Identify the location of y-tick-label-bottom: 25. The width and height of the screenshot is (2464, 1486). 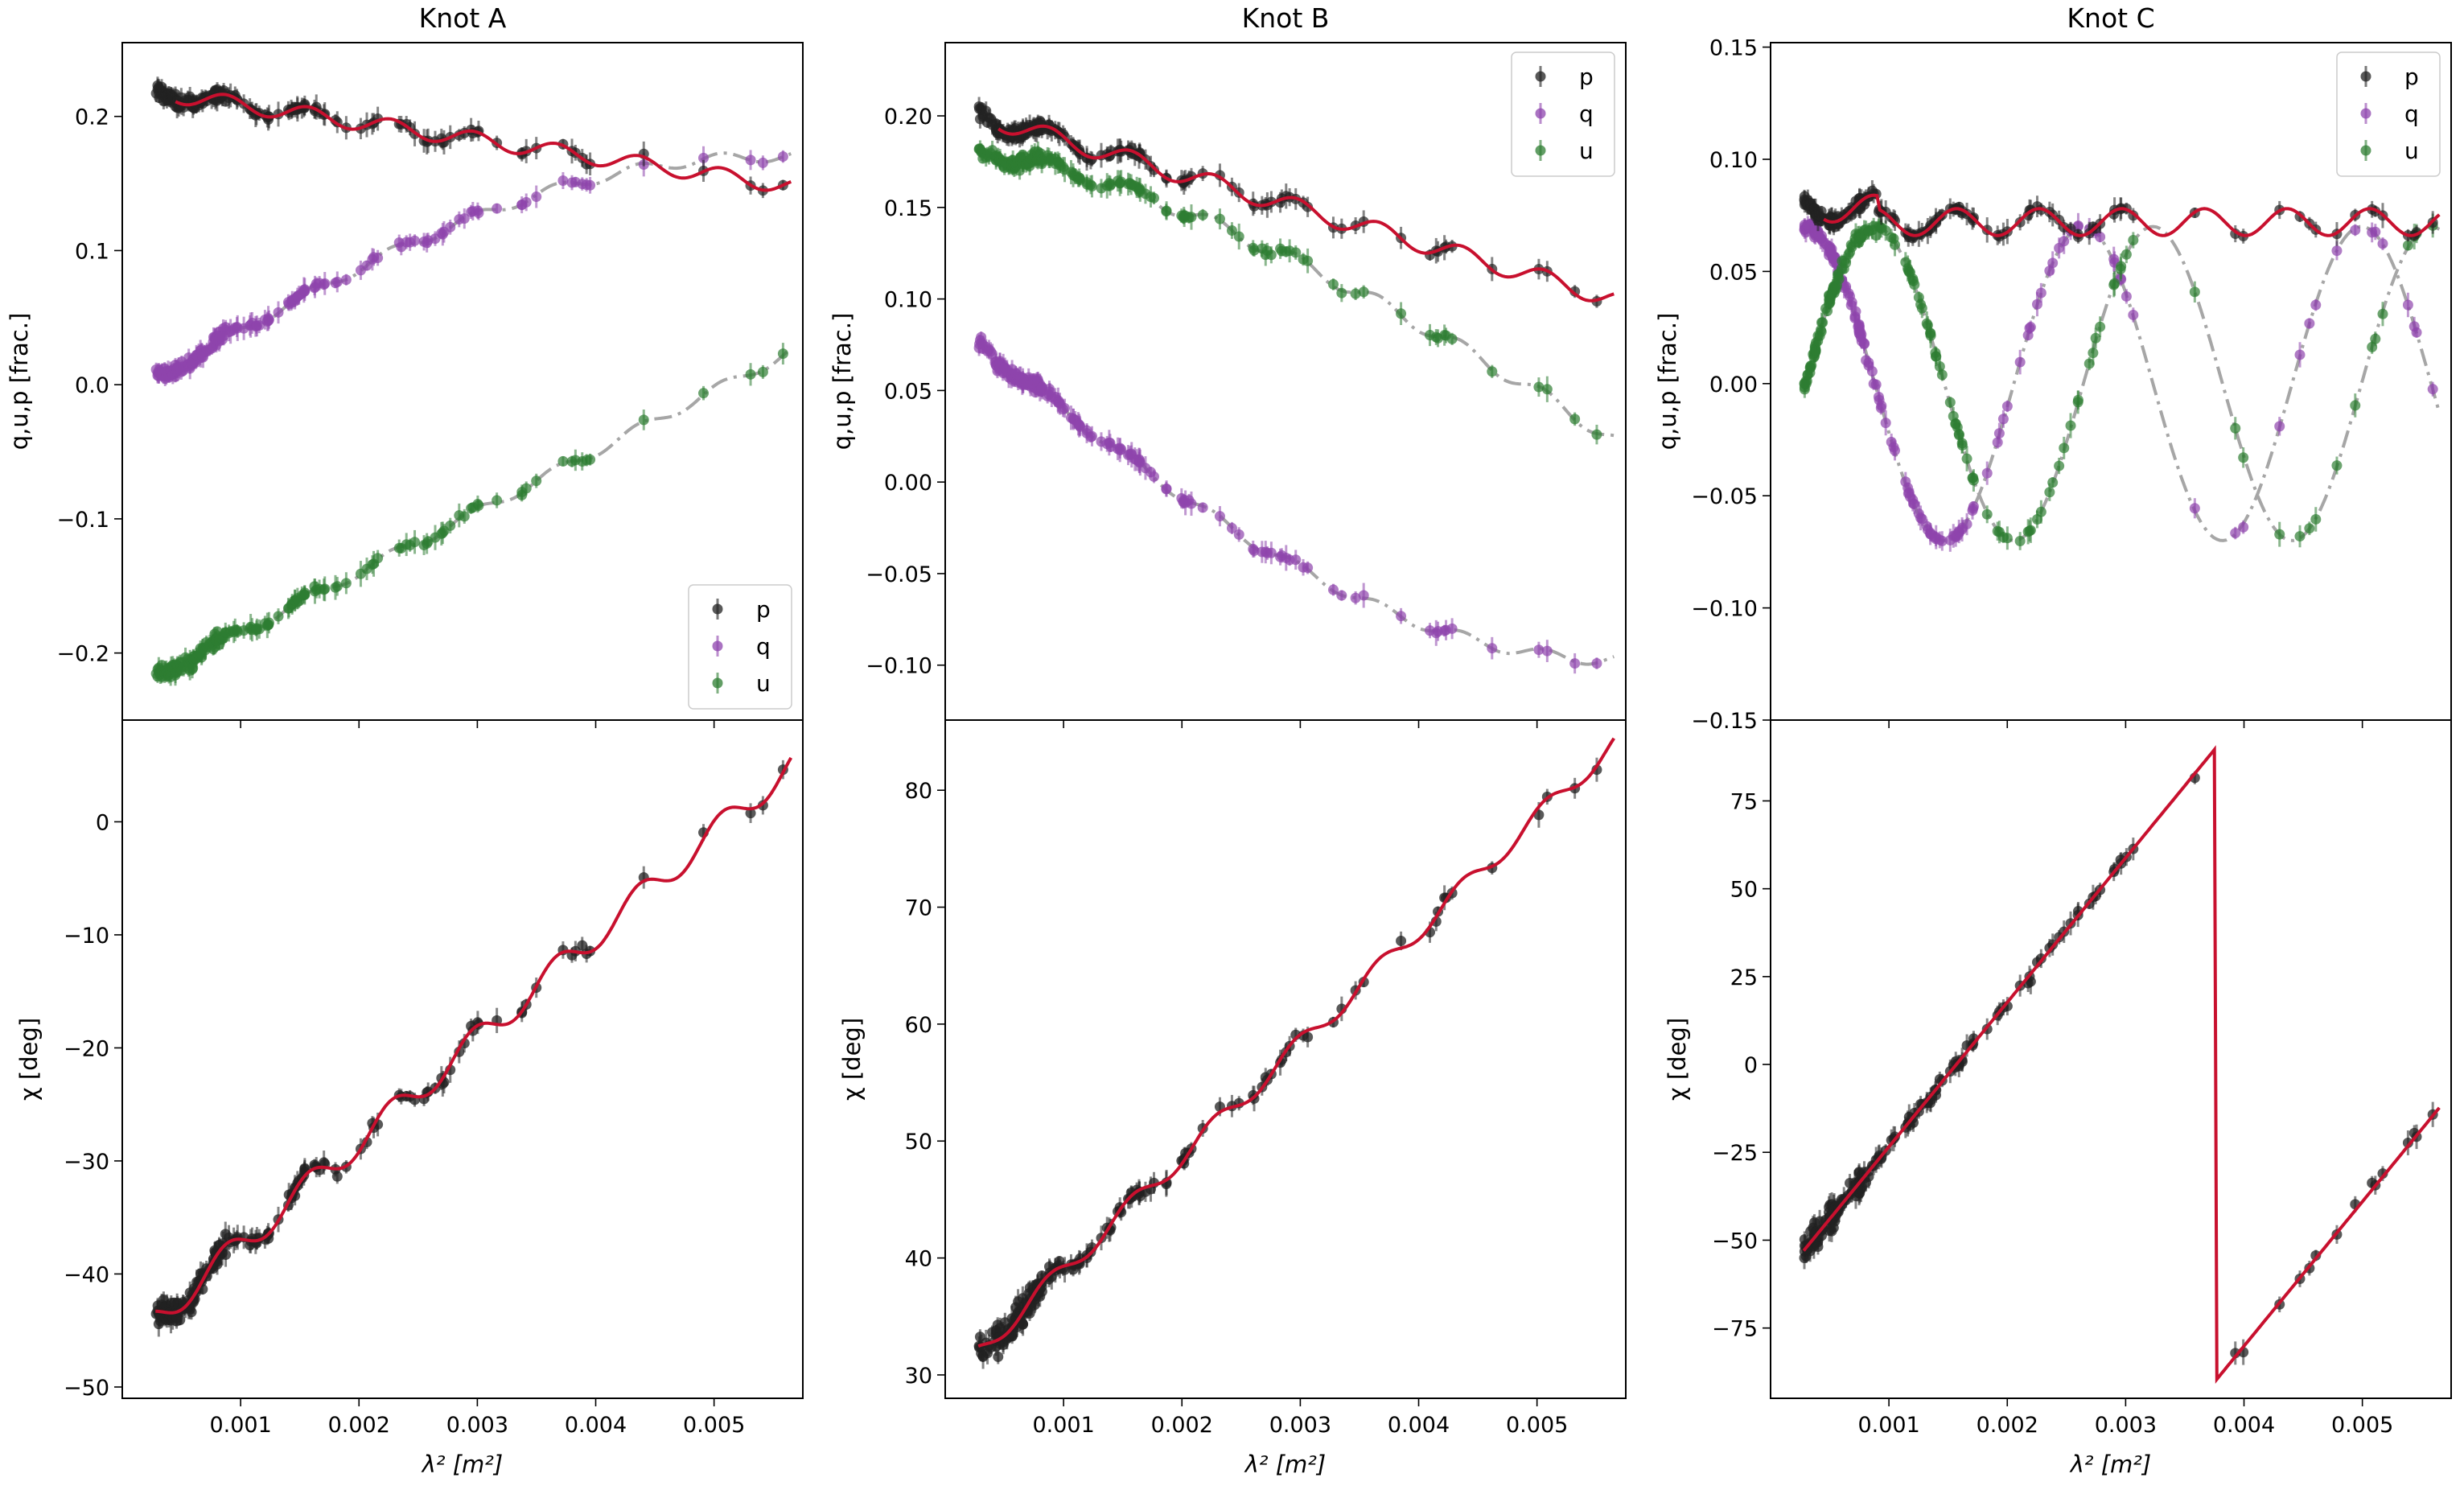
(1744, 977).